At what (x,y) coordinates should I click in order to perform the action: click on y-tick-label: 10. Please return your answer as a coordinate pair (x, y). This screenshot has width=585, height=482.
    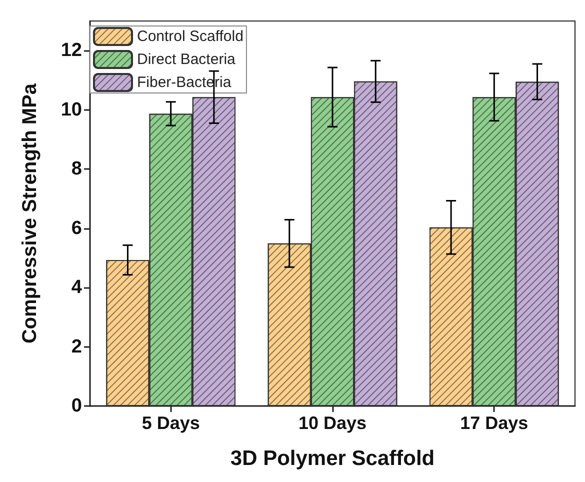
    Looking at the image, I should click on (71, 109).